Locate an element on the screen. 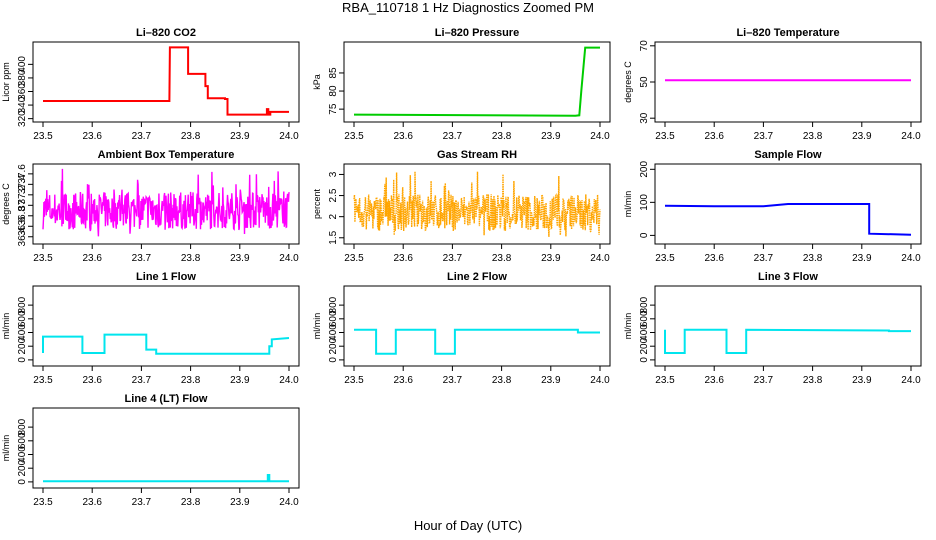  y-tick-label: 50 is located at coordinates (644, 82).